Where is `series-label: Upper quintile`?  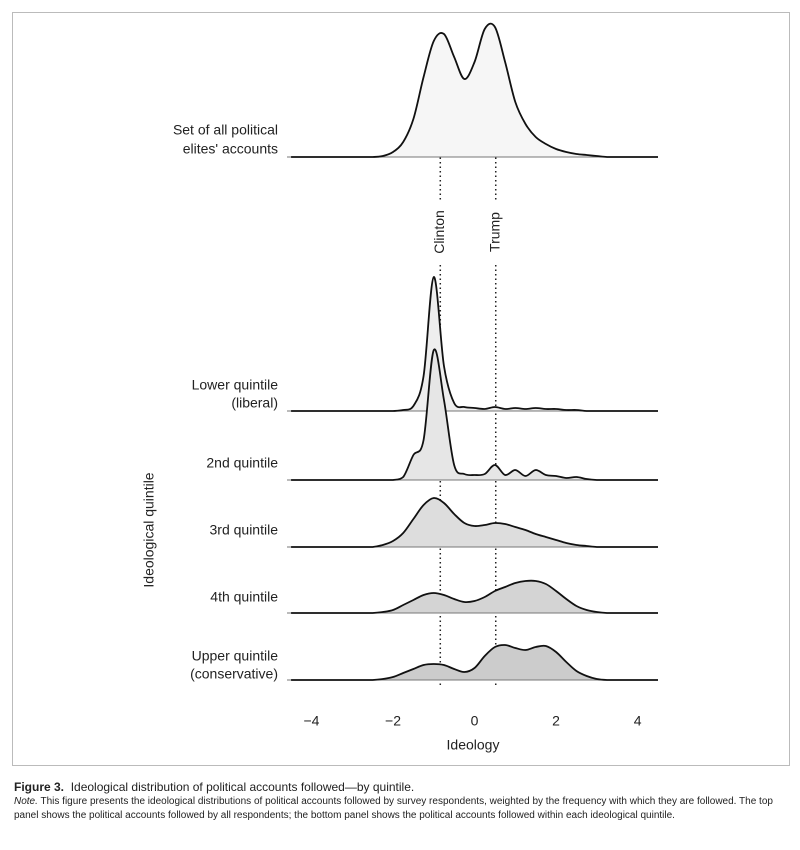
series-label: Upper quintile is located at coordinates (235, 656).